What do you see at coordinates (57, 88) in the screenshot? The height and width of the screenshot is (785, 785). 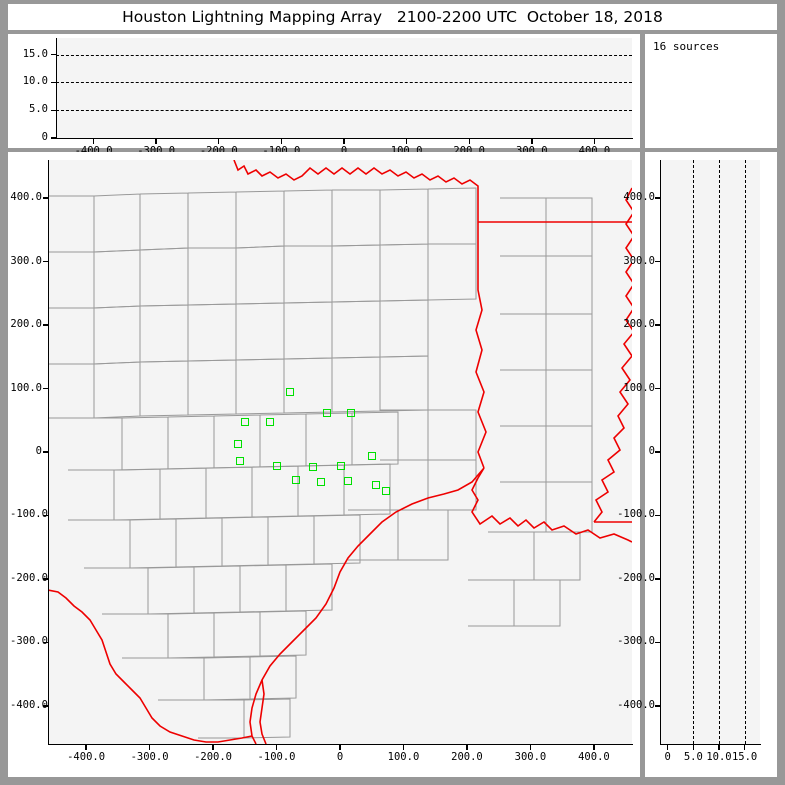 I see `time-height-y-axis` at bounding box center [57, 88].